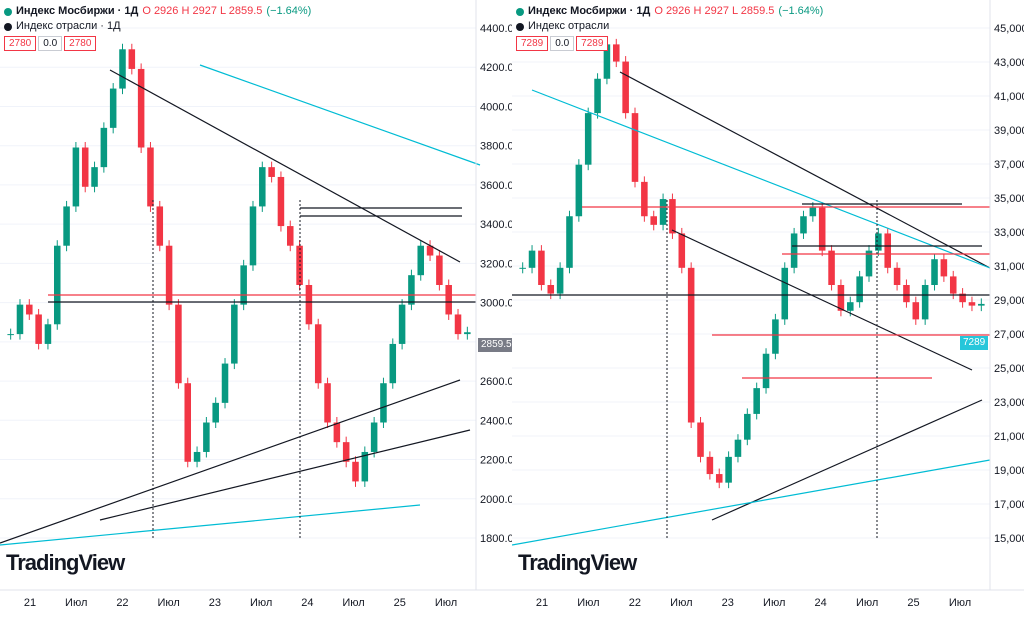 The image size is (1024, 626). Describe the element at coordinates (8, 26) in the screenshot. I see `series2-color-icon` at that location.